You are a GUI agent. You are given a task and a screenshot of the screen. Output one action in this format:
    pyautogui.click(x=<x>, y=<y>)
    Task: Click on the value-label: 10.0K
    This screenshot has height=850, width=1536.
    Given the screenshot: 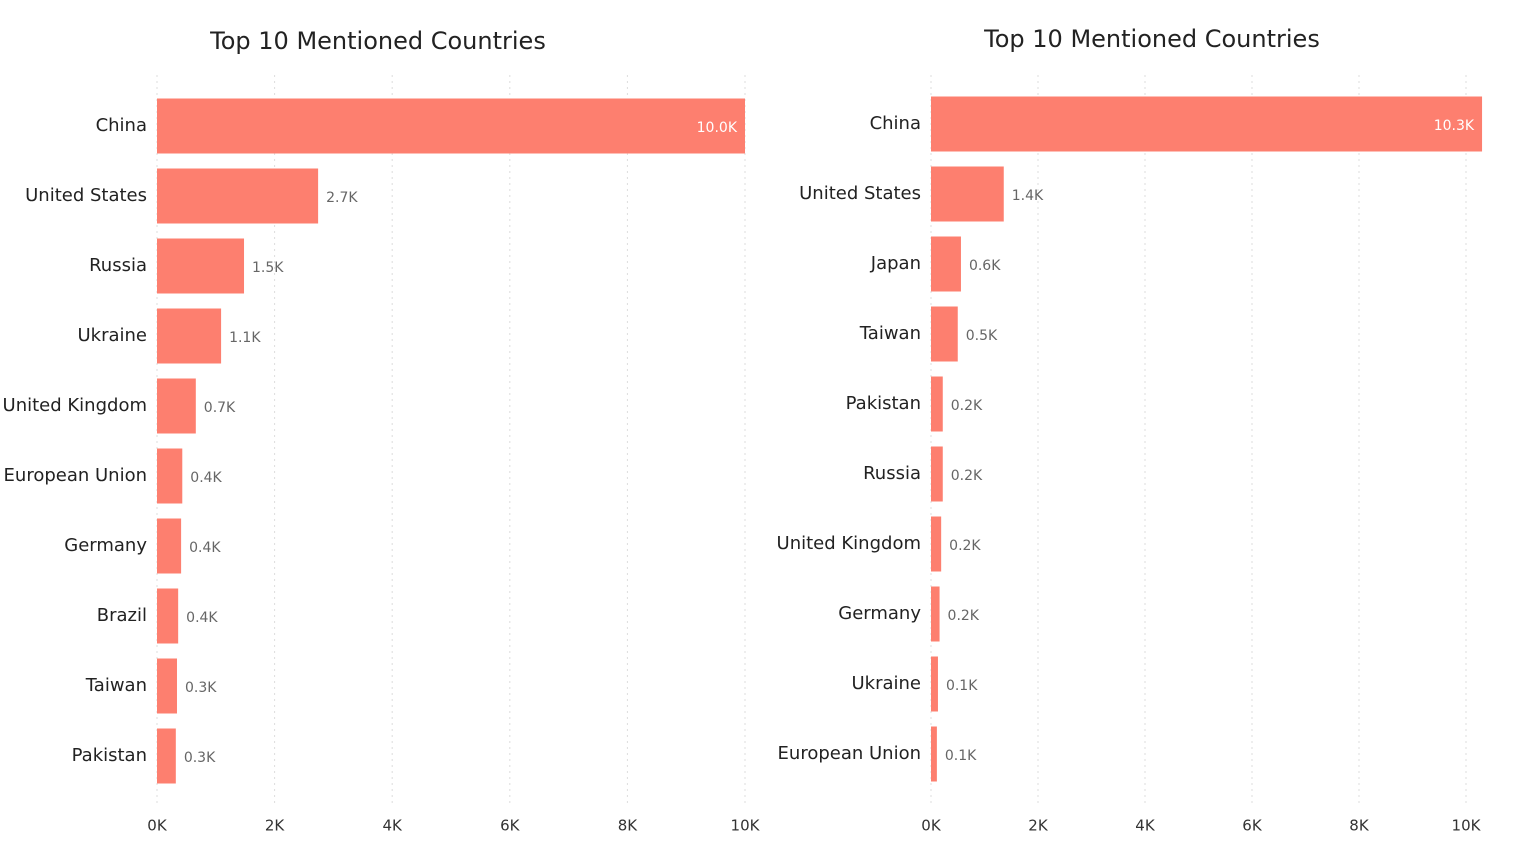 What is the action you would take?
    pyautogui.click(x=717, y=128)
    